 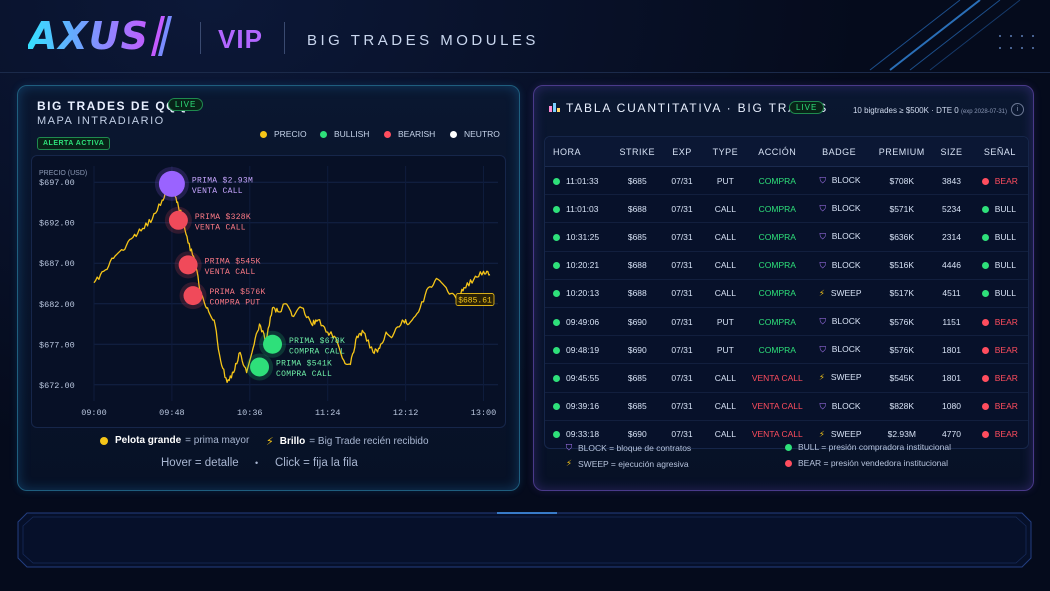 I want to click on legend-item-precio: PRECIO, so click(x=283, y=134).